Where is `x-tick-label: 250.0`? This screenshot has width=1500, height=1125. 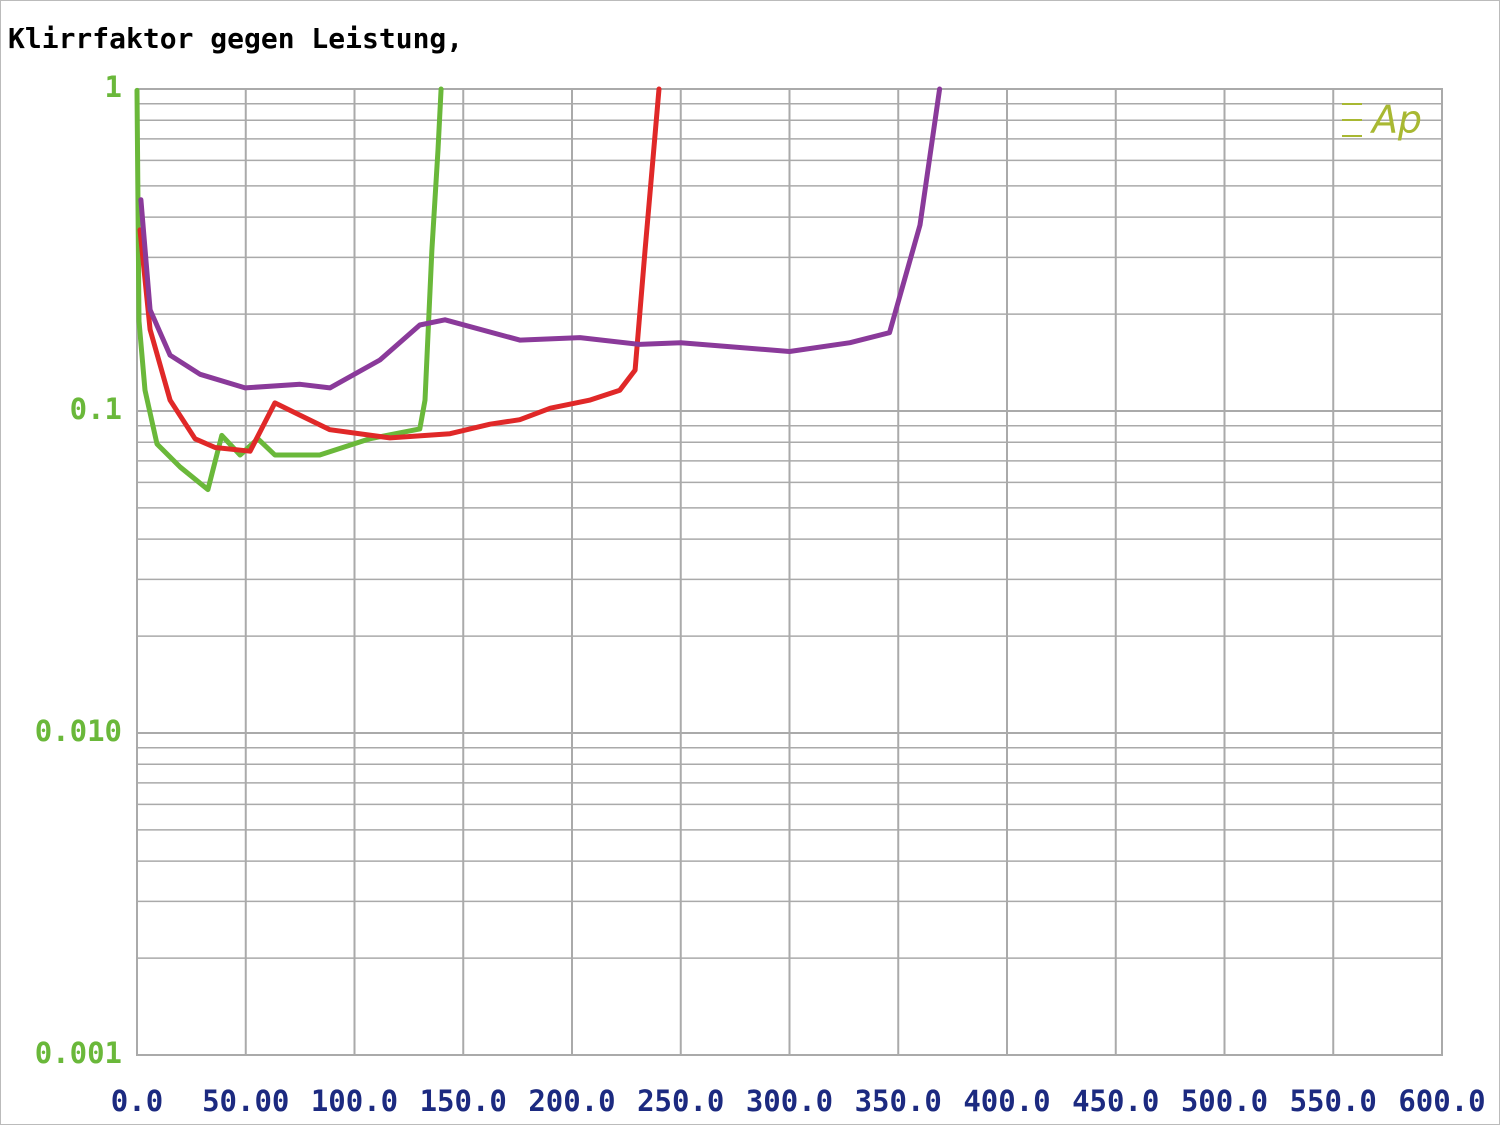
x-tick-label: 250.0 is located at coordinates (680, 1101).